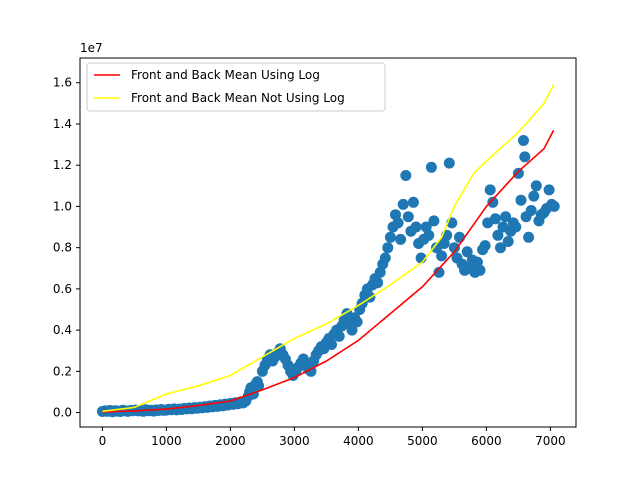 The height and width of the screenshot is (480, 640). I want to click on x-axis: 0 1000 2000 3000 4000 5000 6000 7000, so click(332, 437).